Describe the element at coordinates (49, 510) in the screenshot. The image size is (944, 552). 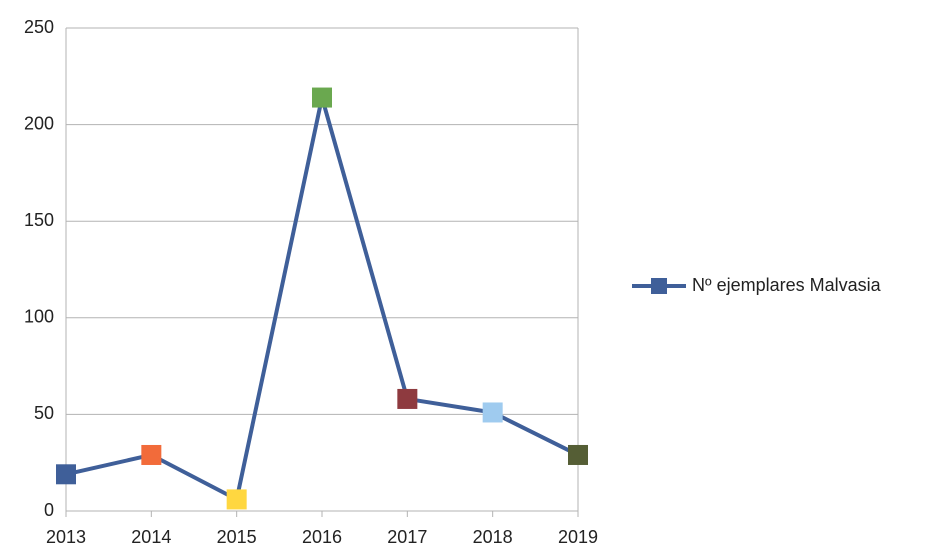
I see `y-tick-label: 0` at that location.